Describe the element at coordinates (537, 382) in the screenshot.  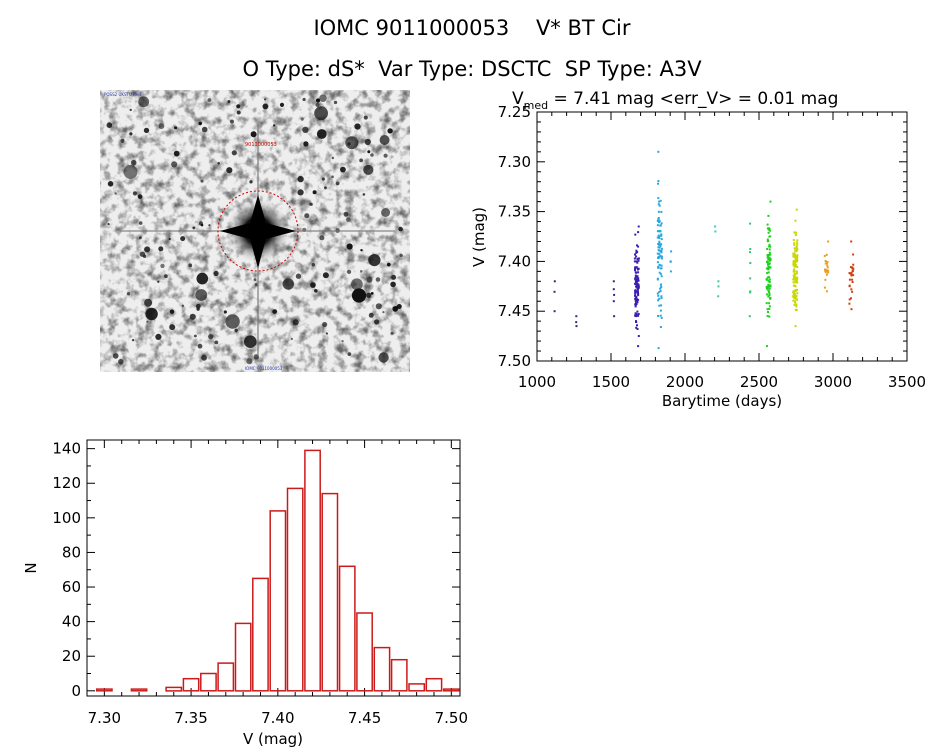
I see `lc-xtick-label: 1000` at that location.